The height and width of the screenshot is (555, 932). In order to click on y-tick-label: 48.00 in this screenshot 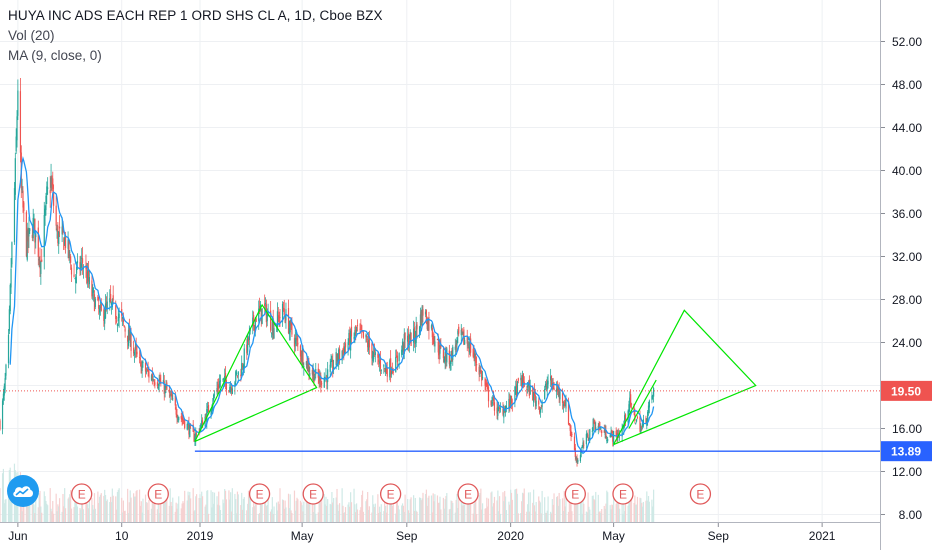, I will do `click(907, 85)`.